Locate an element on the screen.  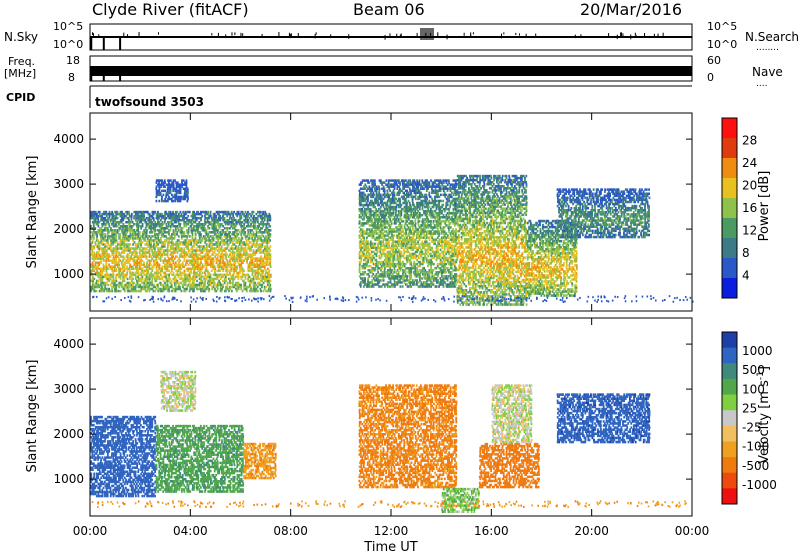
nsearch-label: N.Search is located at coordinates (772, 37).